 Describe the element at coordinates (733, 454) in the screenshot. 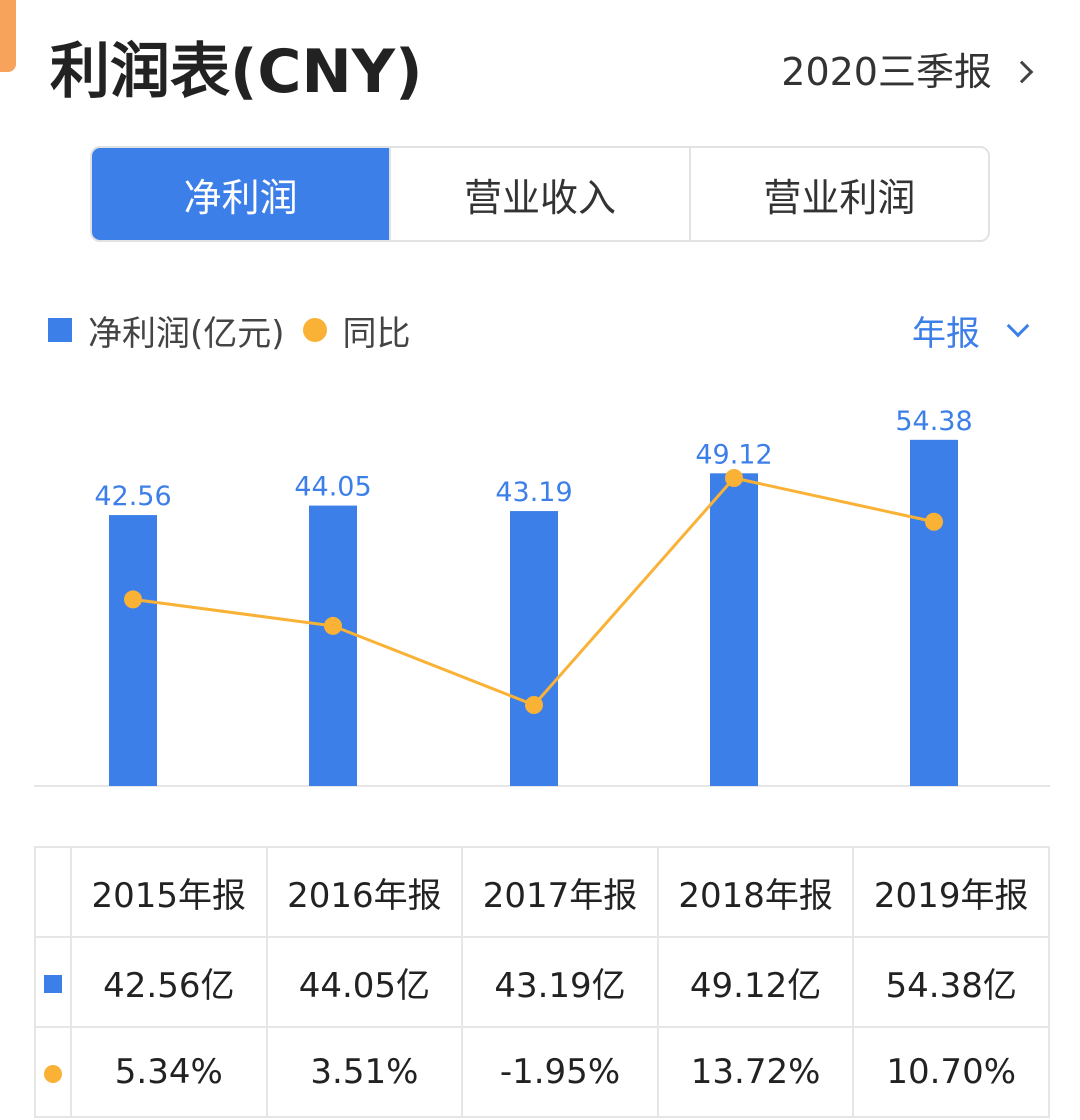

I see `bar-value-label: 49.12` at that location.